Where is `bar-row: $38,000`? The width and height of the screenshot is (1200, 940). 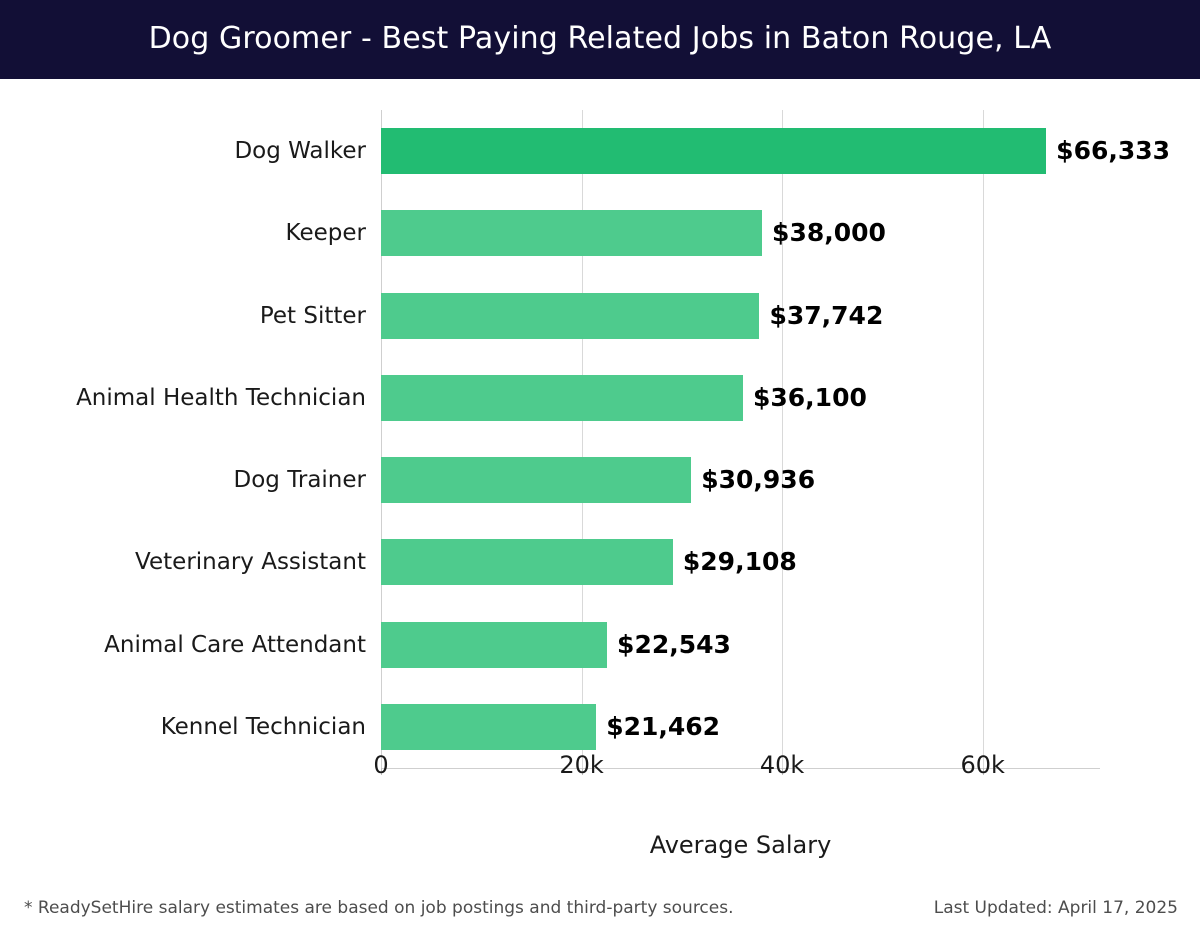 bar-row: $38,000 is located at coordinates (740, 233).